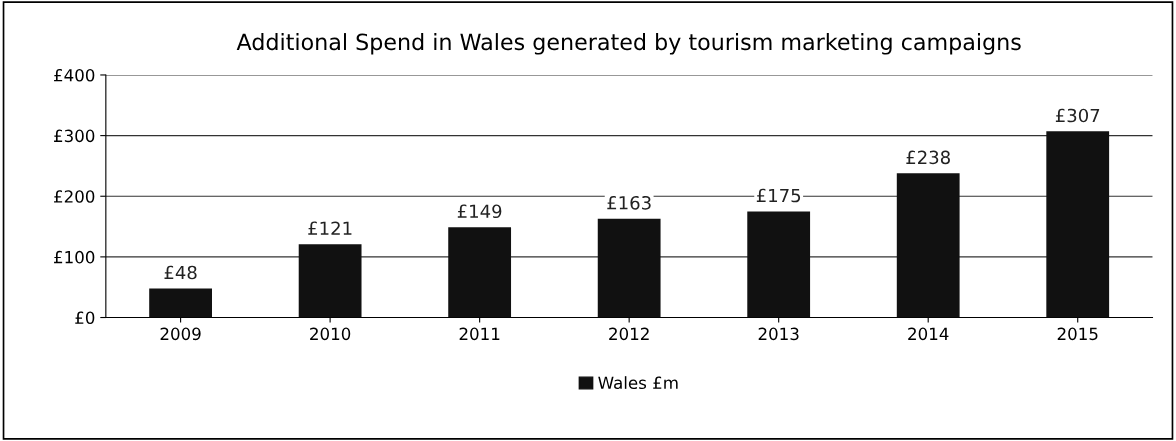 This screenshot has height=441, width=1176. Describe the element at coordinates (629, 334) in the screenshot. I see `x-tick-label: 2012` at that location.